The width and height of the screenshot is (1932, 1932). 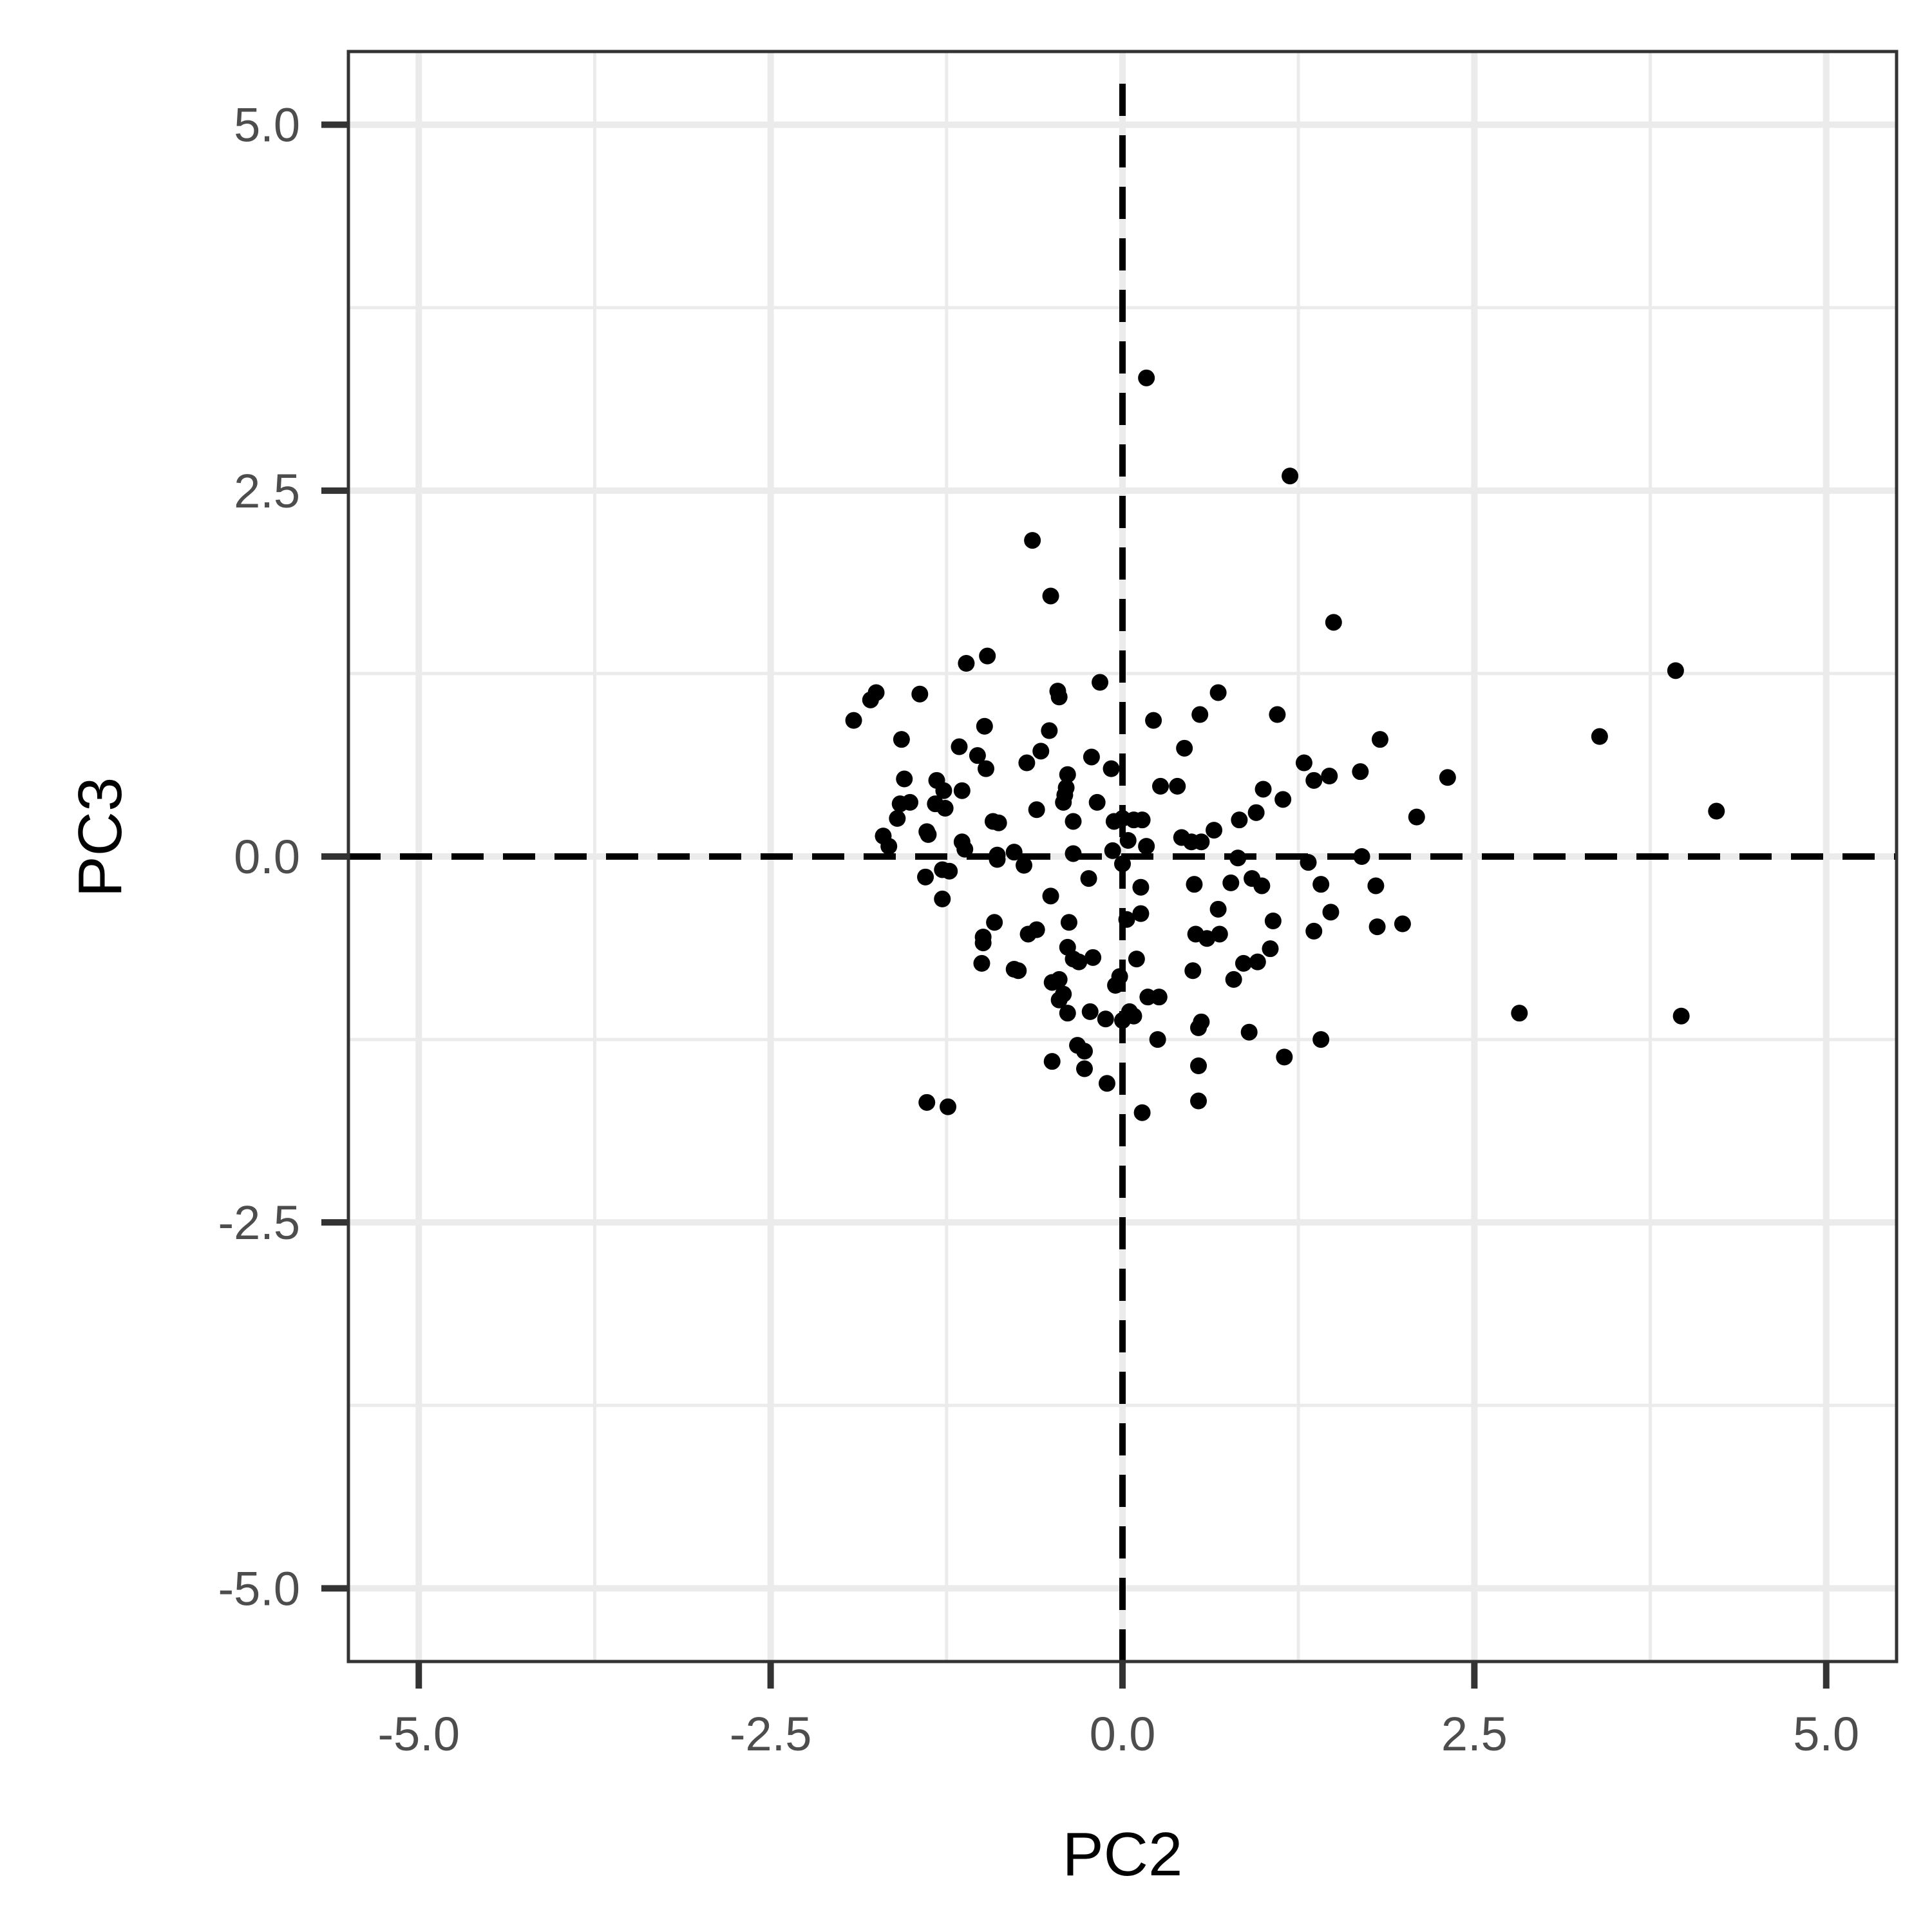 What do you see at coordinates (1475, 1734) in the screenshot?
I see `x-tick-label: 2.5` at bounding box center [1475, 1734].